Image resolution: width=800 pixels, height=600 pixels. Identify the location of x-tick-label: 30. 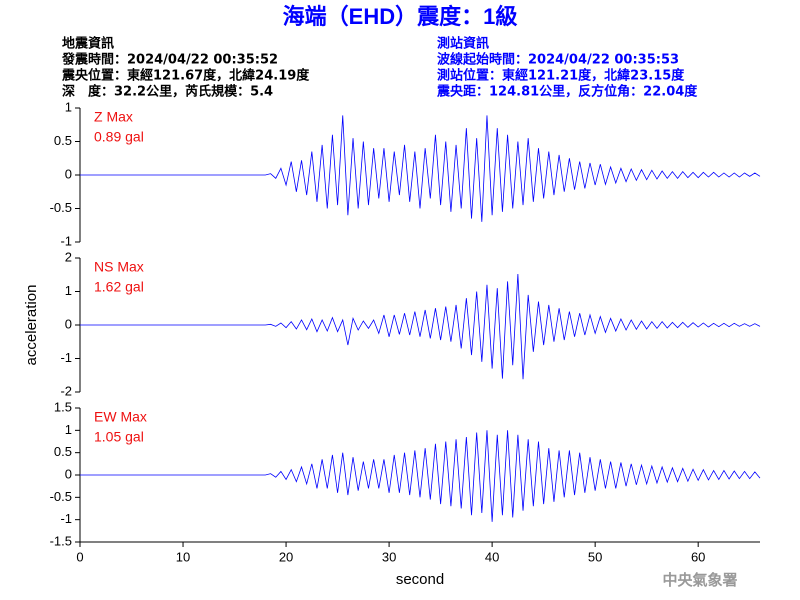
(389, 556).